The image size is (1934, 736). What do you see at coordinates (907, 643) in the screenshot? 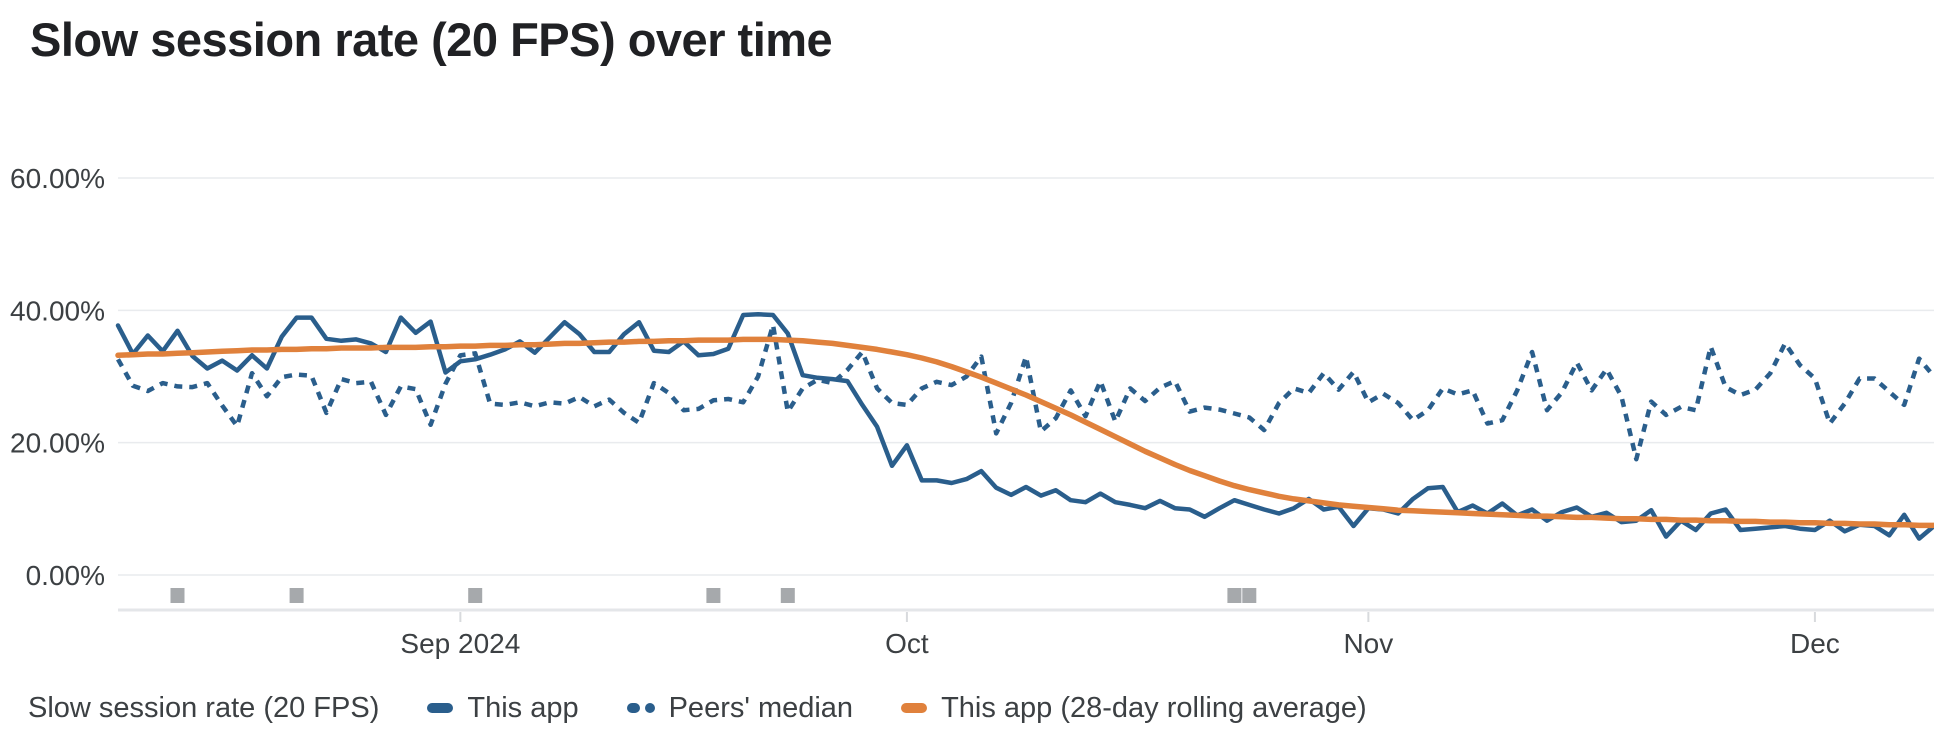
I see `x-axis-label: Oct` at bounding box center [907, 643].